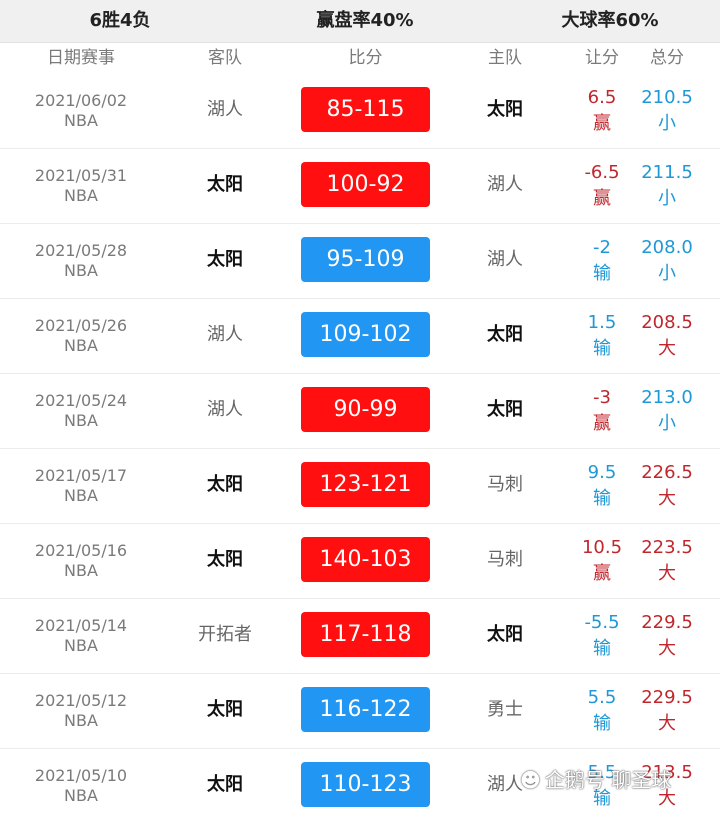  Describe the element at coordinates (602, 97) in the screenshot. I see `spread-value: 6.5` at that location.